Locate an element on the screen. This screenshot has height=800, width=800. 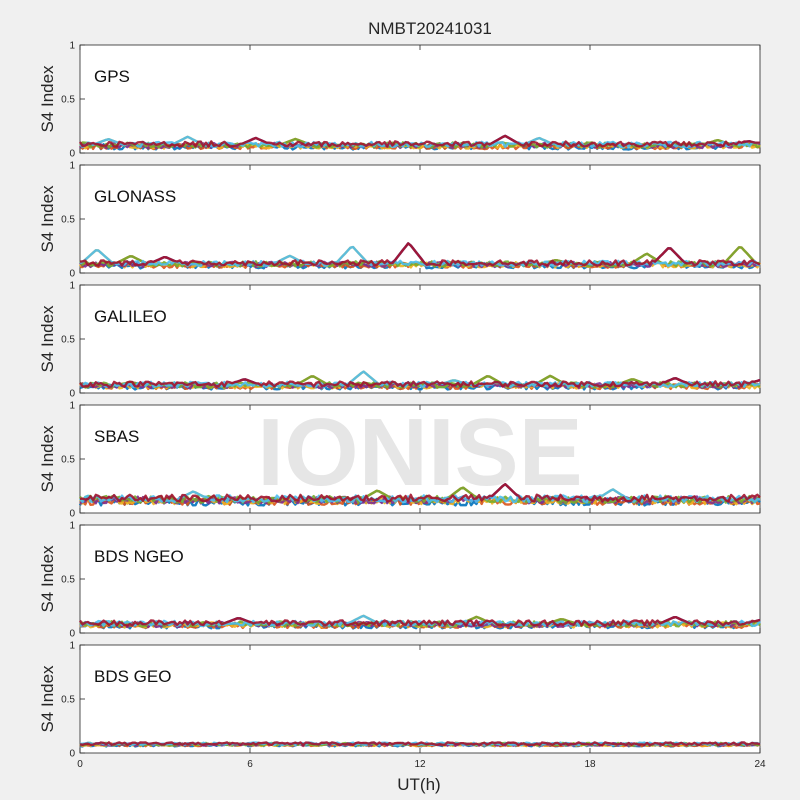
panel-glonass: 0 0.5 1 S4 Index GLONASS is located at coordinates (400, 220).